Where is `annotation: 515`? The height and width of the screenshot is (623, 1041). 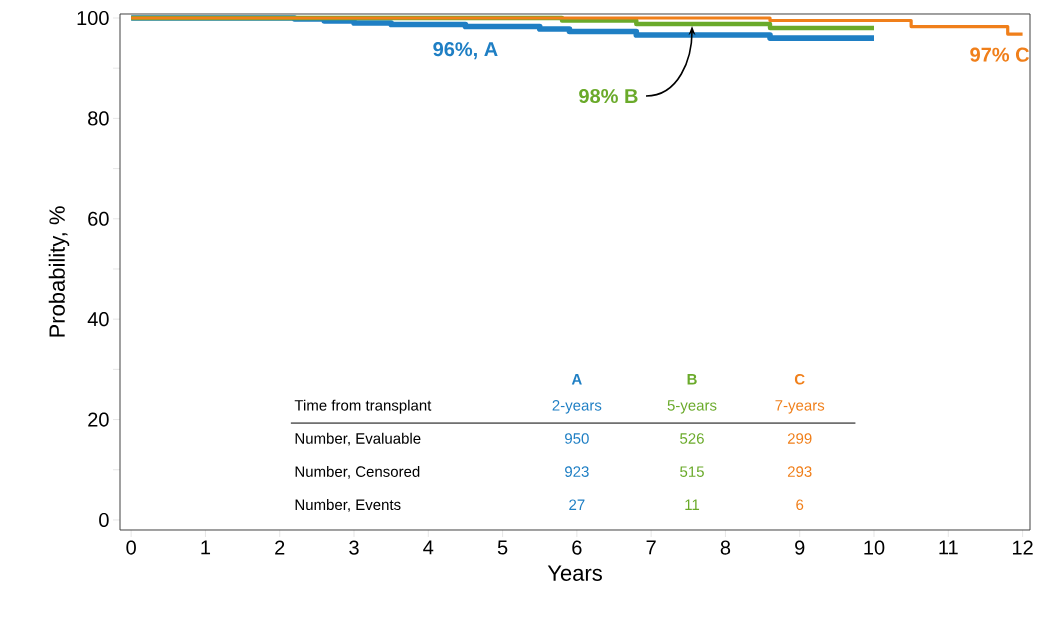
annotation: 515 is located at coordinates (692, 471).